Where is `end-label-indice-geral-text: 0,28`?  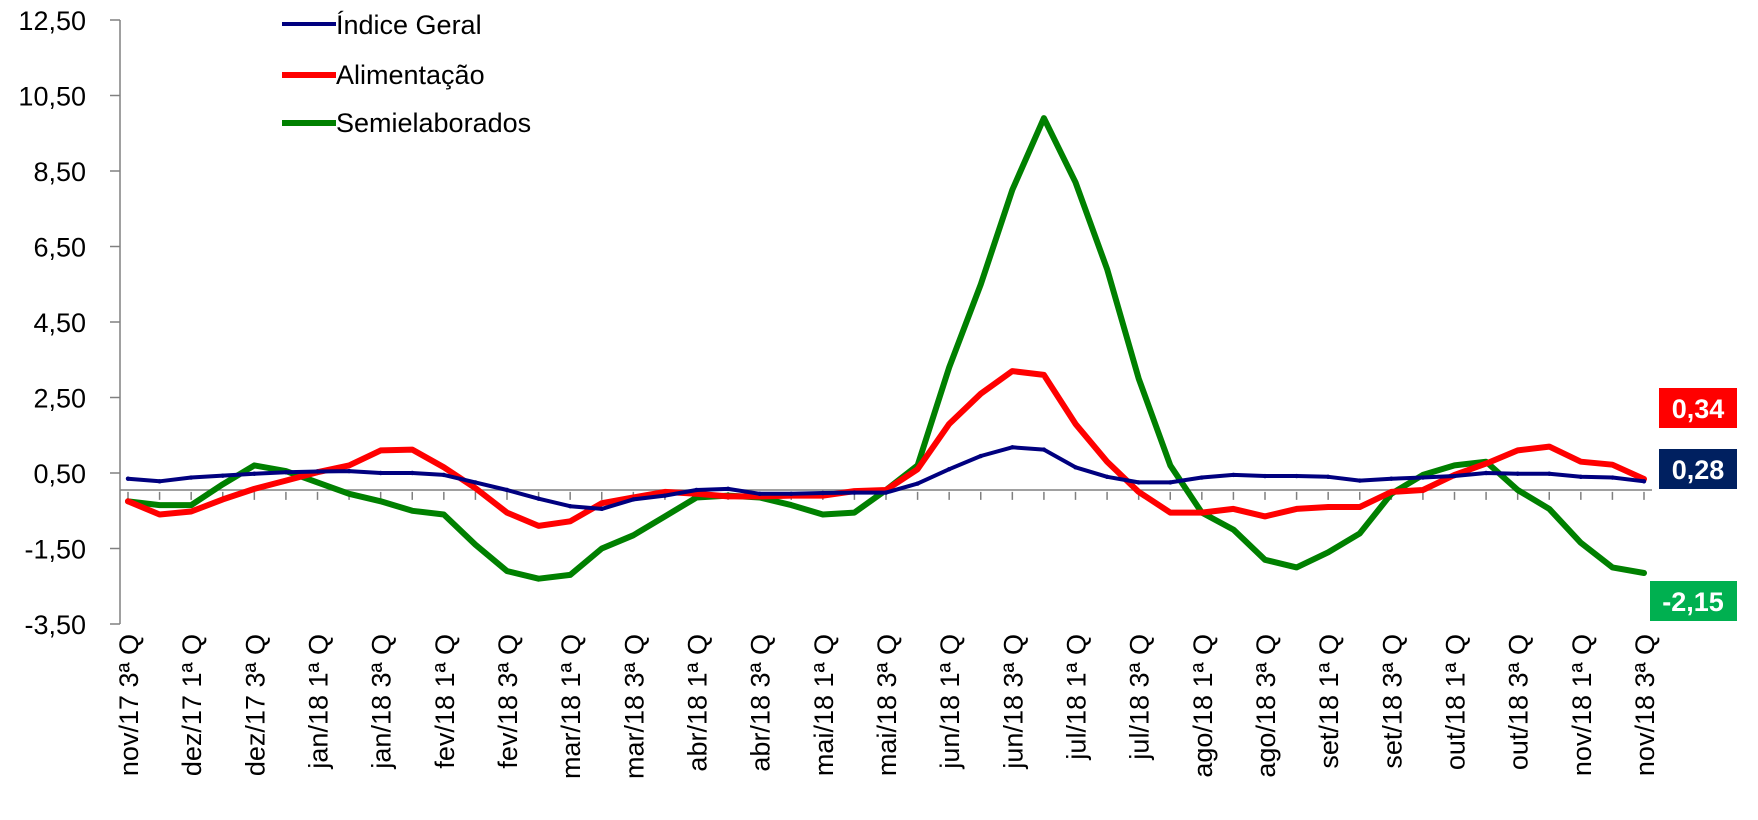 end-label-indice-geral-text: 0,28 is located at coordinates (1698, 470).